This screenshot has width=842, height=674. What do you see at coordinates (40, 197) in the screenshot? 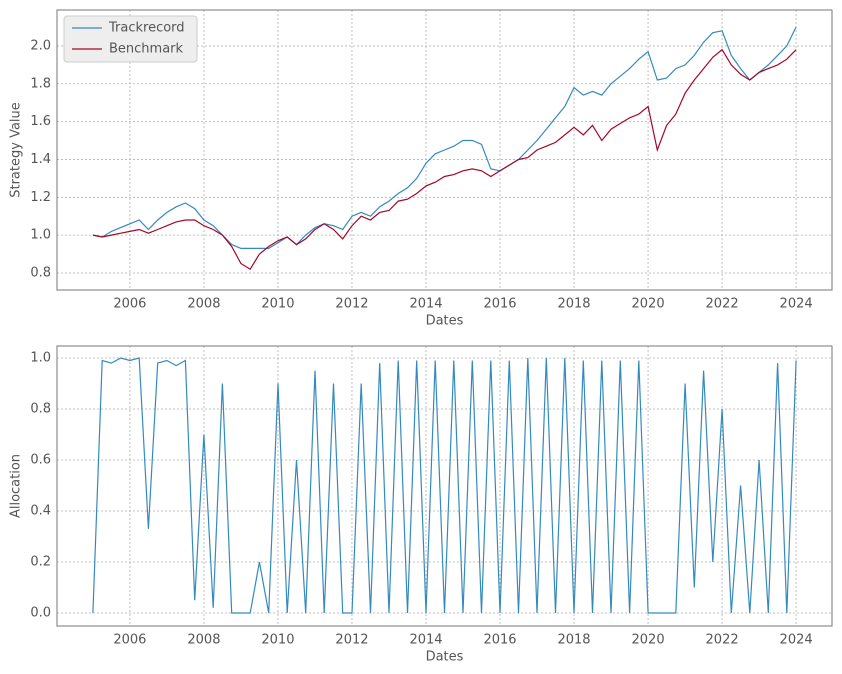
I see `y-tick-label: 1.2` at bounding box center [40, 197].